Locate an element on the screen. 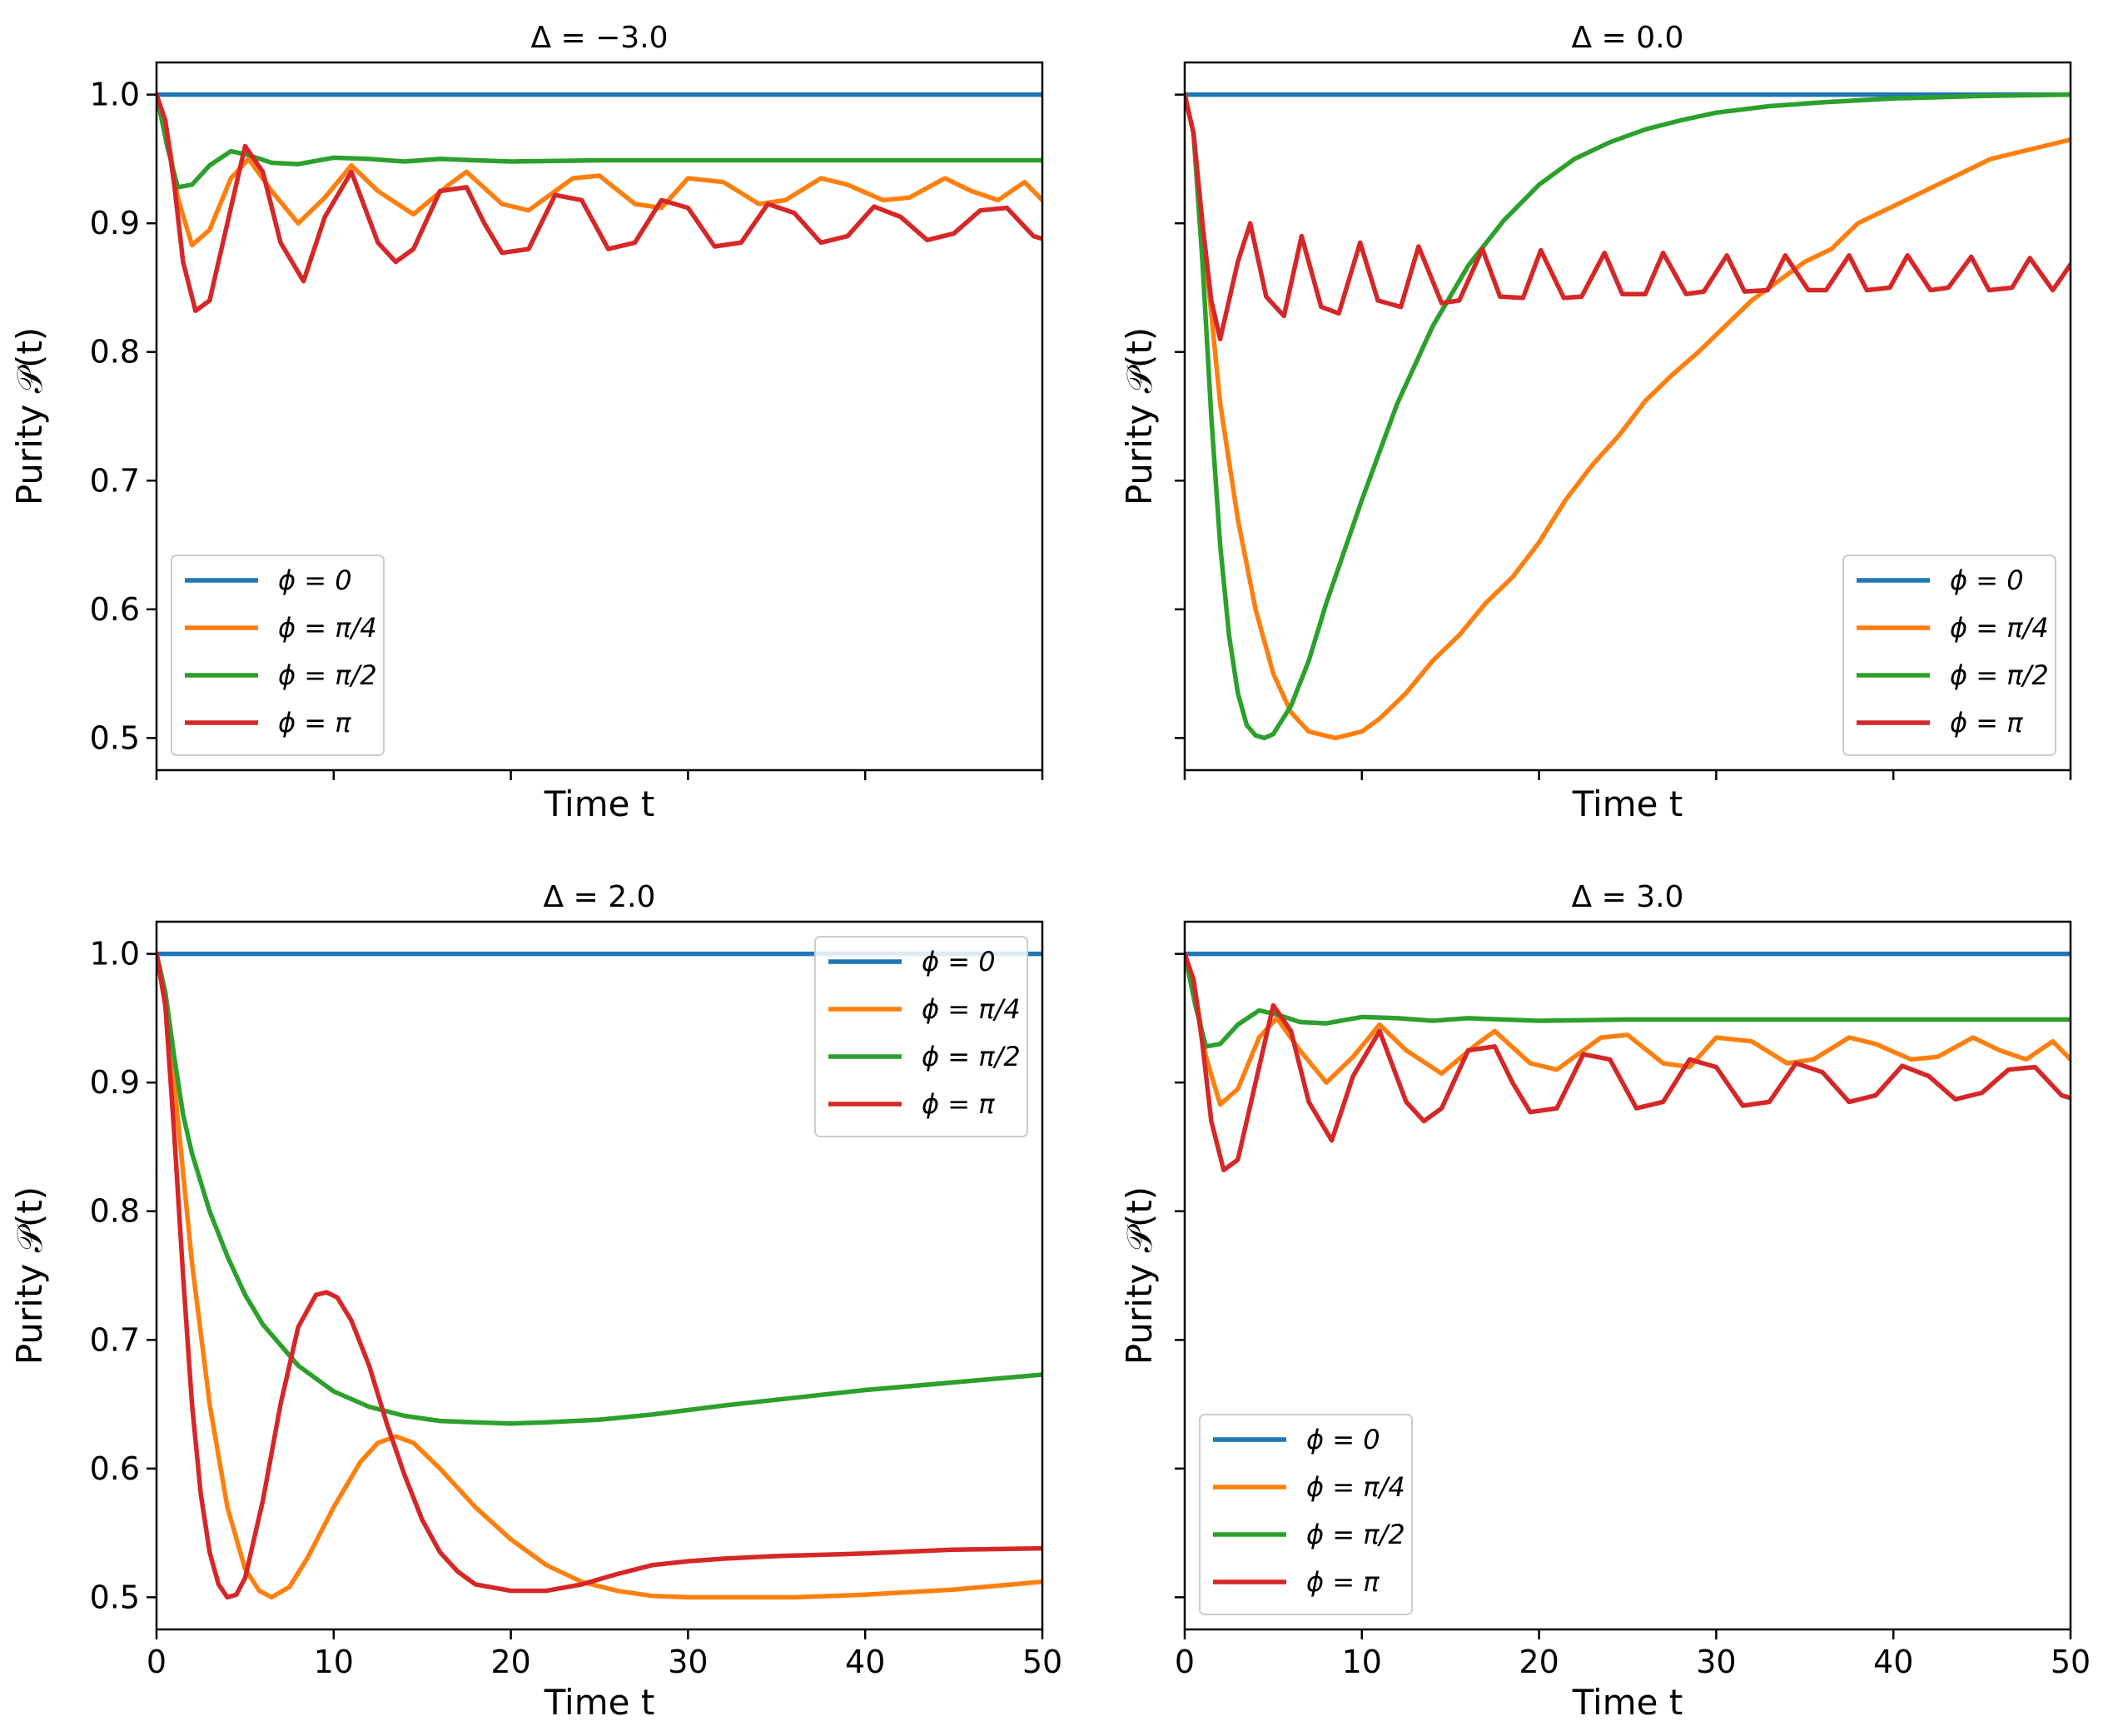 Image resolution: width=2108 pixels, height=1736 pixels. subplot-title: Δ = 0.0 is located at coordinates (1628, 38).